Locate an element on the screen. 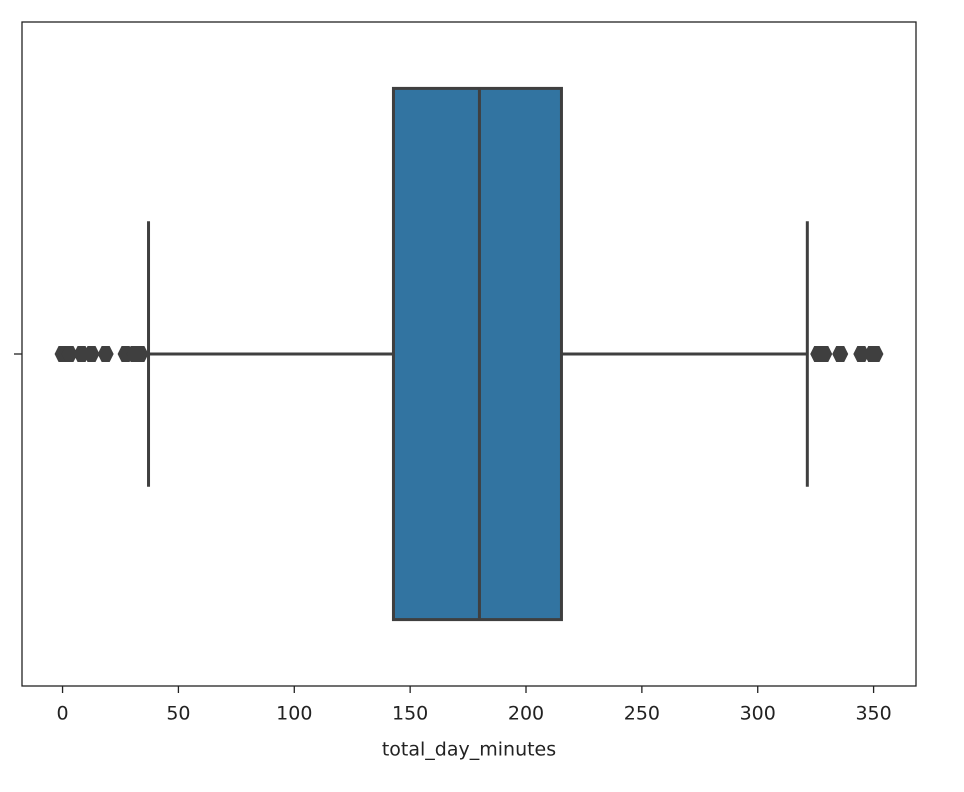 This screenshot has width=964, height=792. box is located at coordinates (477, 354).